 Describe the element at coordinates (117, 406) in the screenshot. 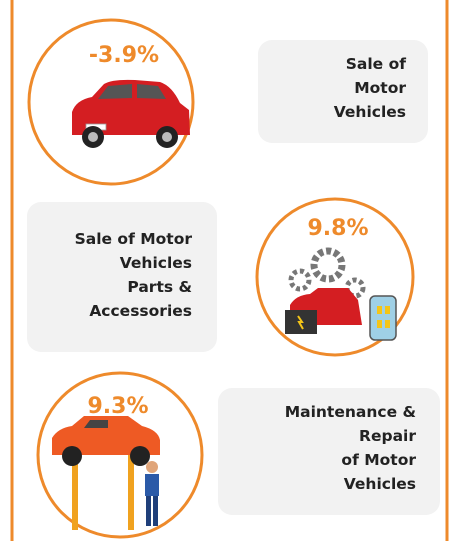

I see `value-label: 9.3%` at that location.